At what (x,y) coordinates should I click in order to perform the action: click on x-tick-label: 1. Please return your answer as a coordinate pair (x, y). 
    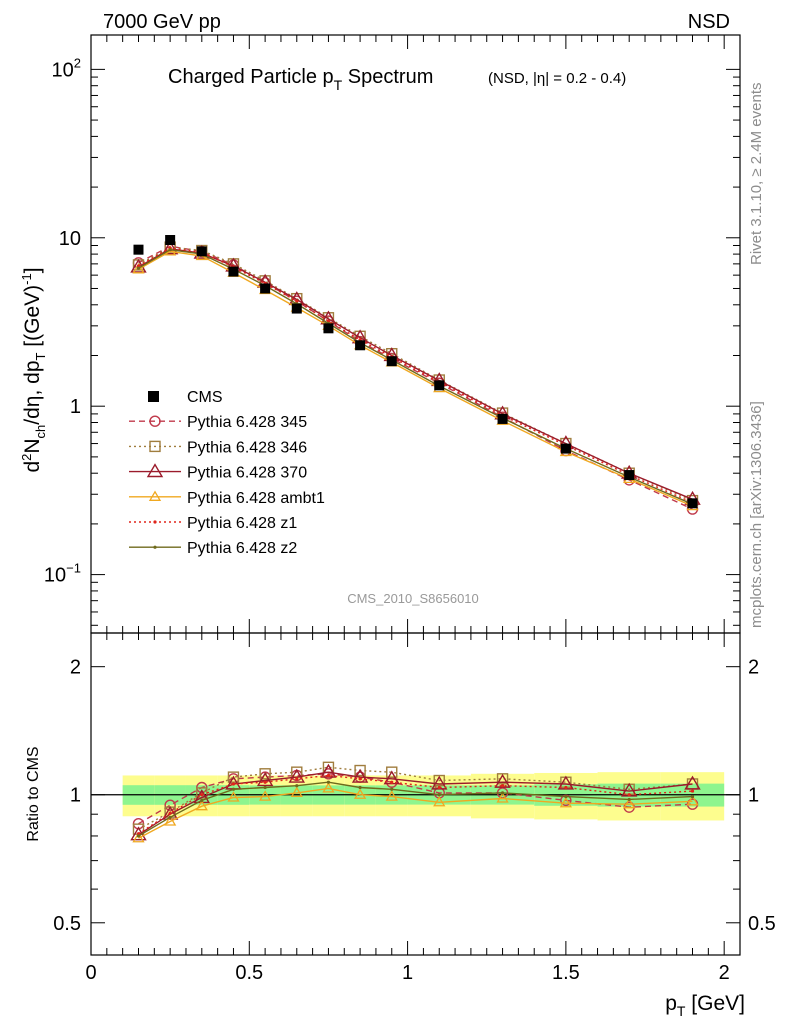
    Looking at the image, I should click on (407, 973).